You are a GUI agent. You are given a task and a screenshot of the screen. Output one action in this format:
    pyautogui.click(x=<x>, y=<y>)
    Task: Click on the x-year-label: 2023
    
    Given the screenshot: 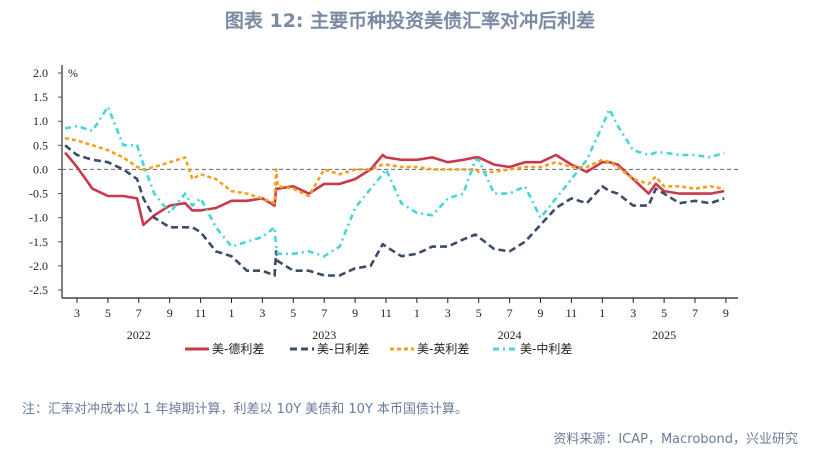 What is the action you would take?
    pyautogui.click(x=324, y=335)
    